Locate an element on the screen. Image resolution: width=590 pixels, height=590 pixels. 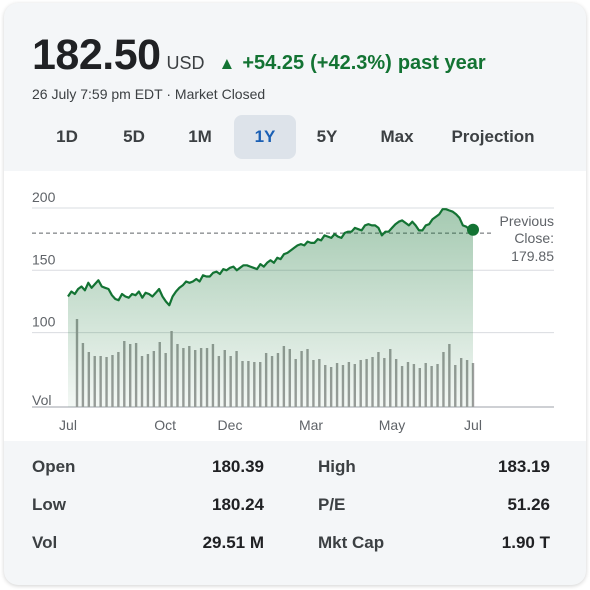
previous-close-value: 179.85 is located at coordinates (532, 256).